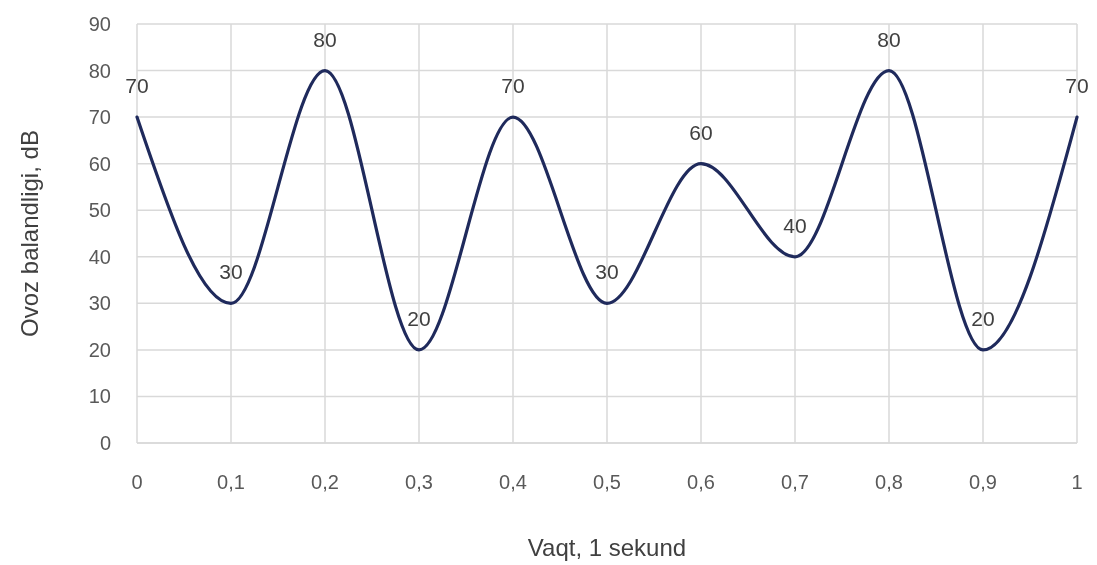 This screenshot has height=565, width=1097. I want to click on y-axis-title: Ovoz balandligi, dB, so click(29, 233).